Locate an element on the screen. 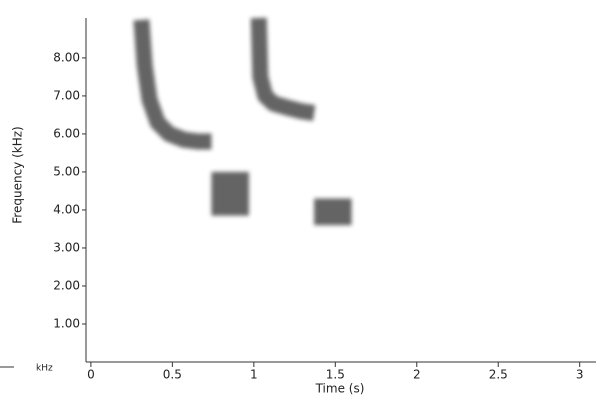 Image resolution: width=601 pixels, height=404 pixels. y-tick-label: 7.00 is located at coordinates (66, 95).